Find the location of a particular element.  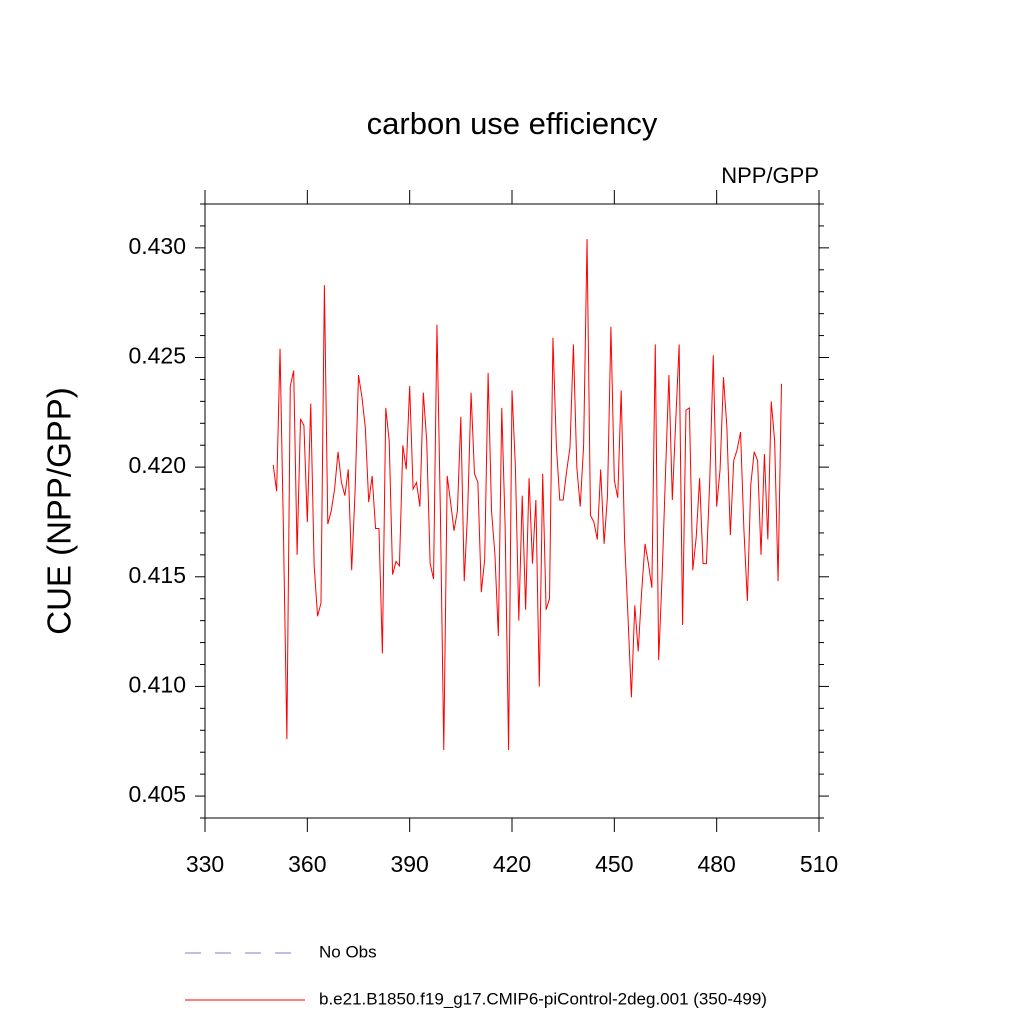

x-tick-label: 420 is located at coordinates (512, 864).